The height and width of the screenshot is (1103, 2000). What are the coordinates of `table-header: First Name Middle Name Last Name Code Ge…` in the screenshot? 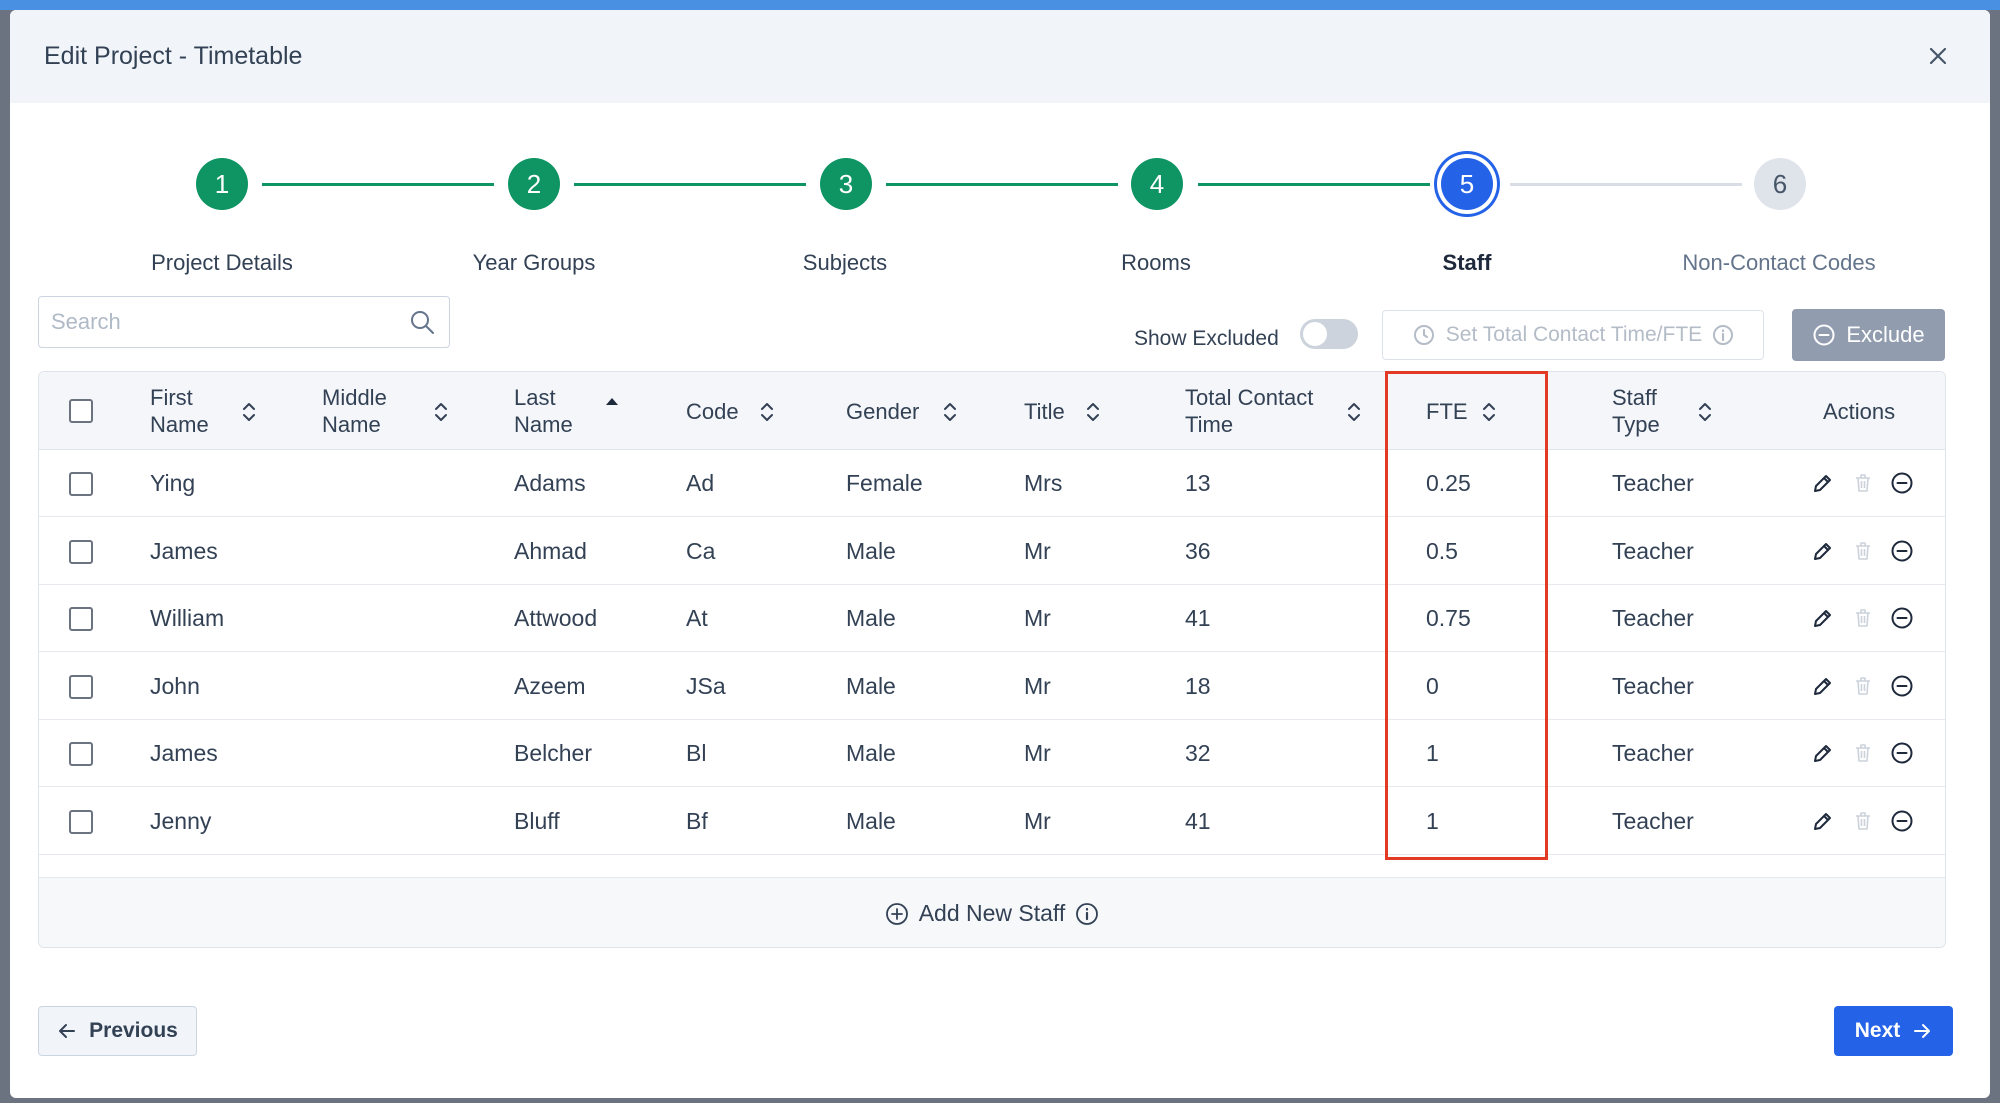 It's located at (992, 411).